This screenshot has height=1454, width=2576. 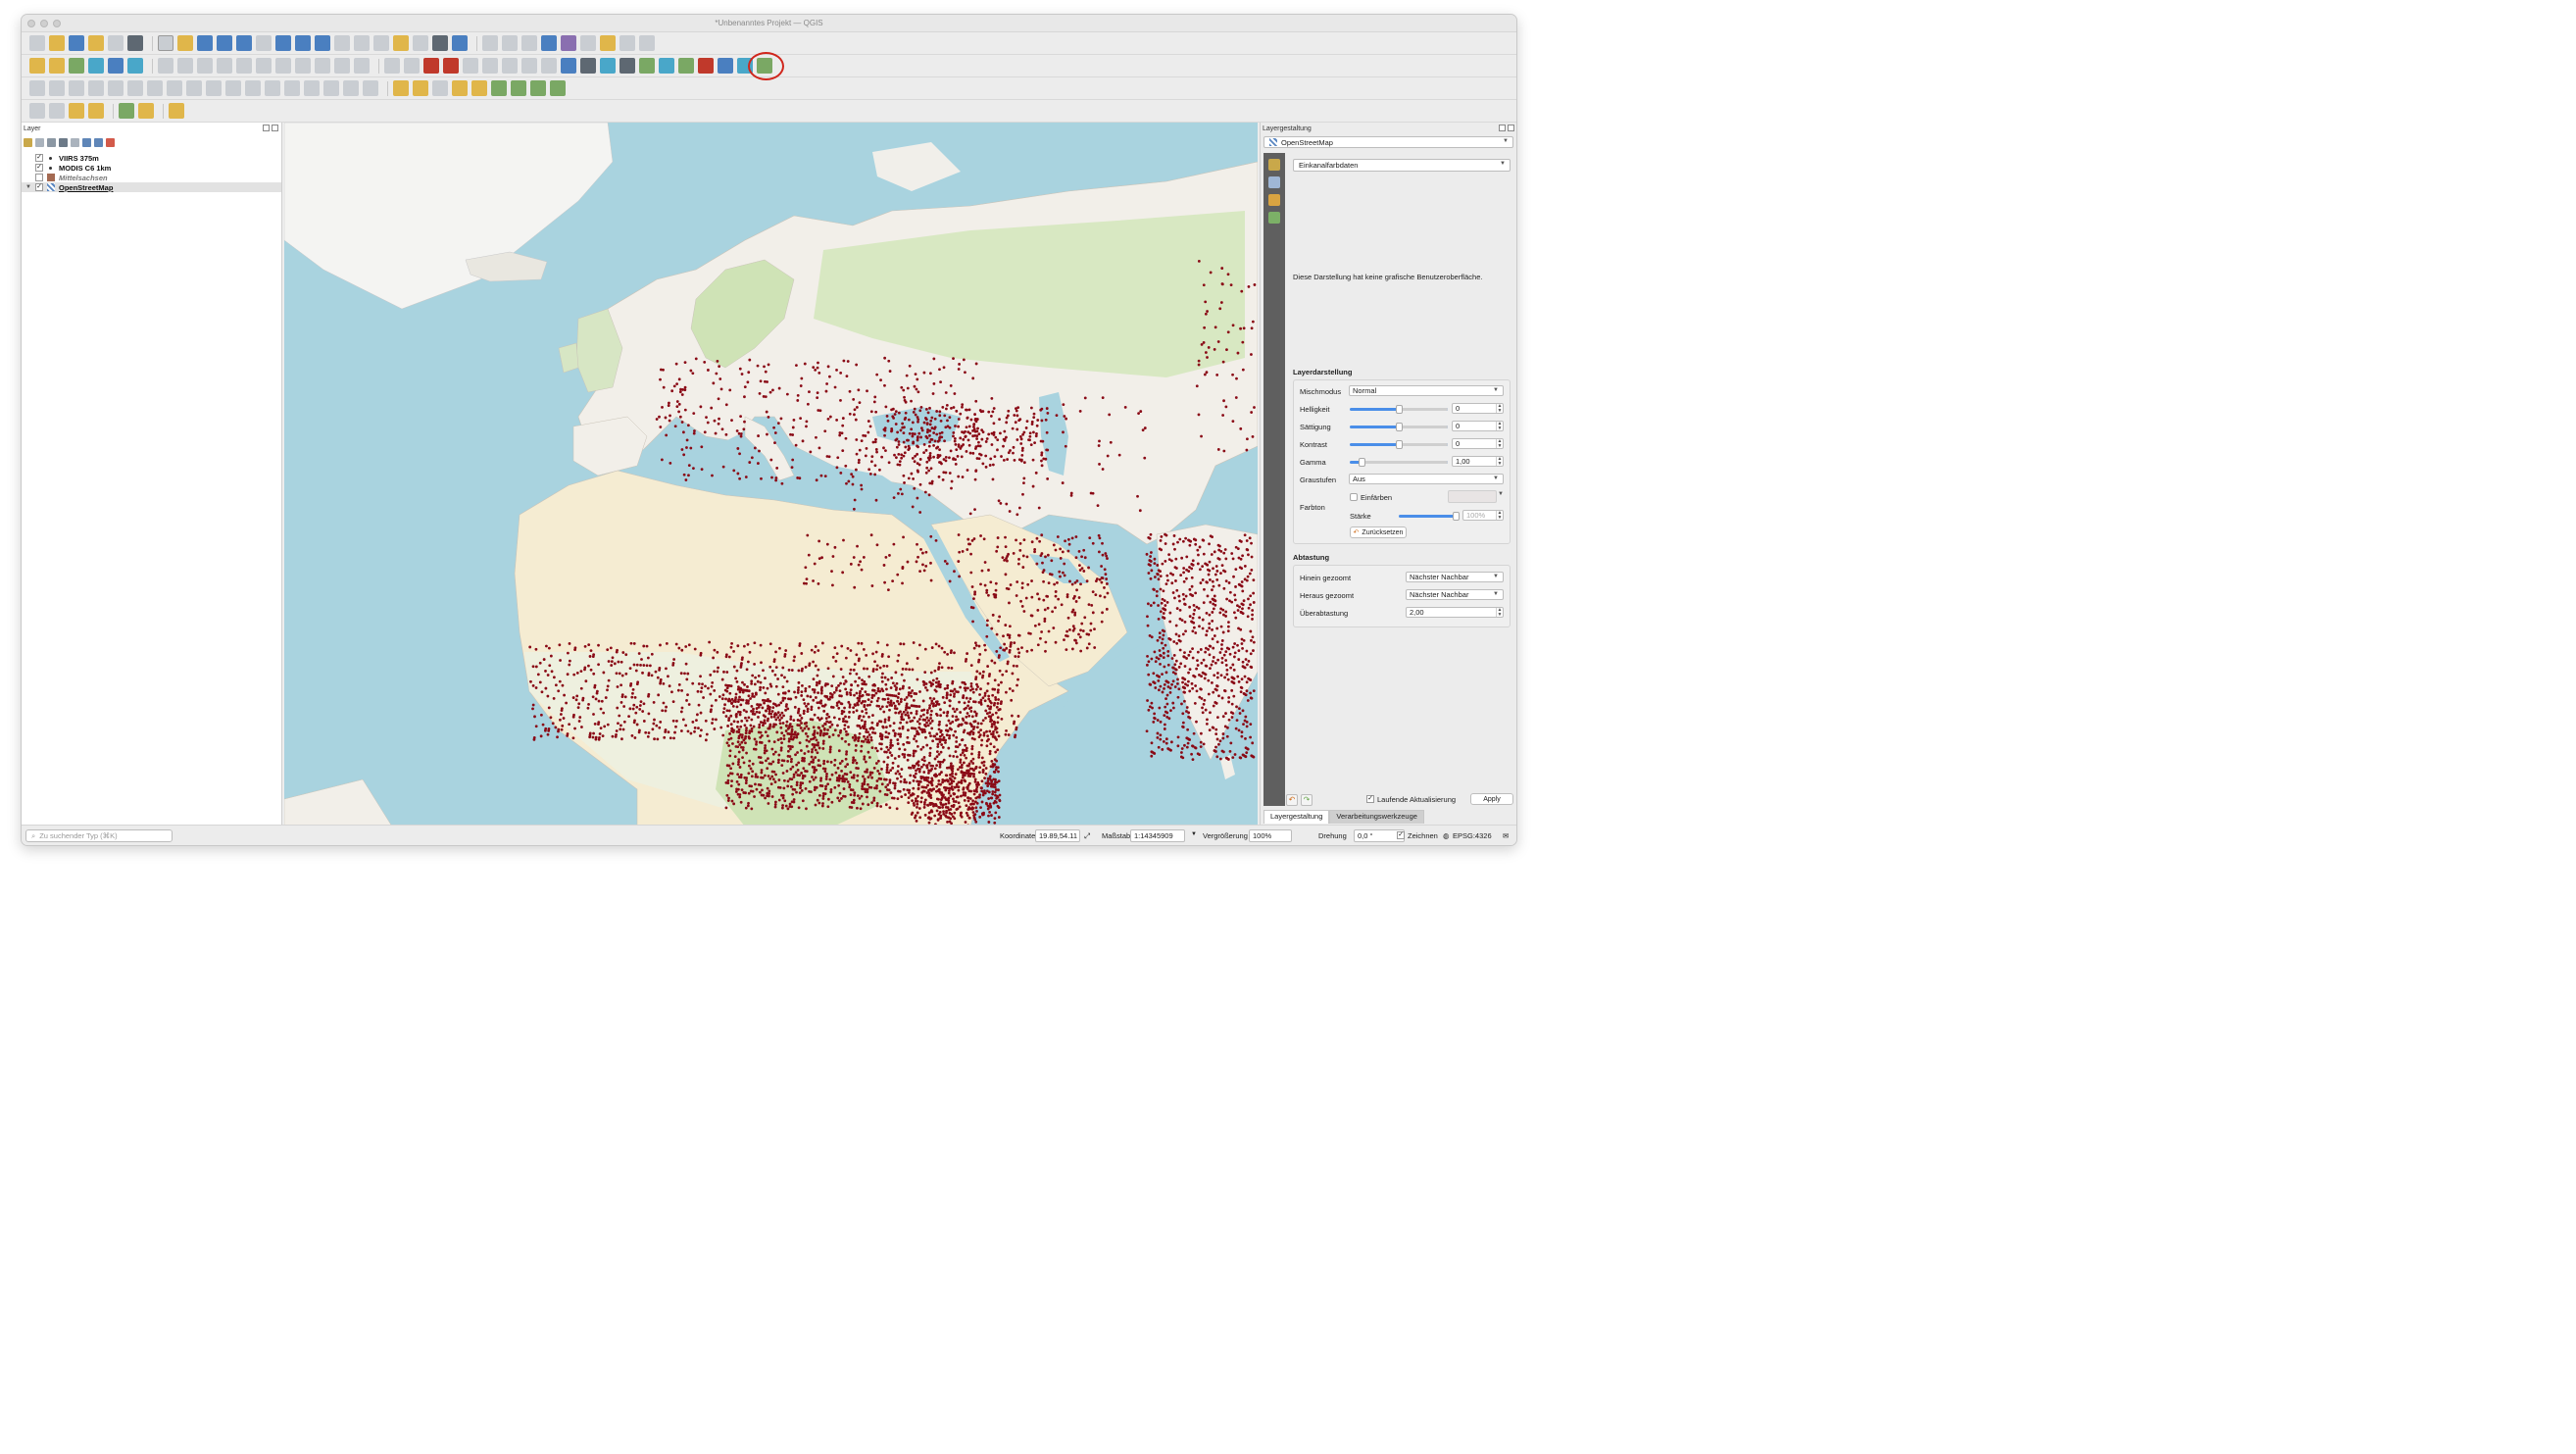 I want to click on label-highlight-icon, so click(x=431, y=66).